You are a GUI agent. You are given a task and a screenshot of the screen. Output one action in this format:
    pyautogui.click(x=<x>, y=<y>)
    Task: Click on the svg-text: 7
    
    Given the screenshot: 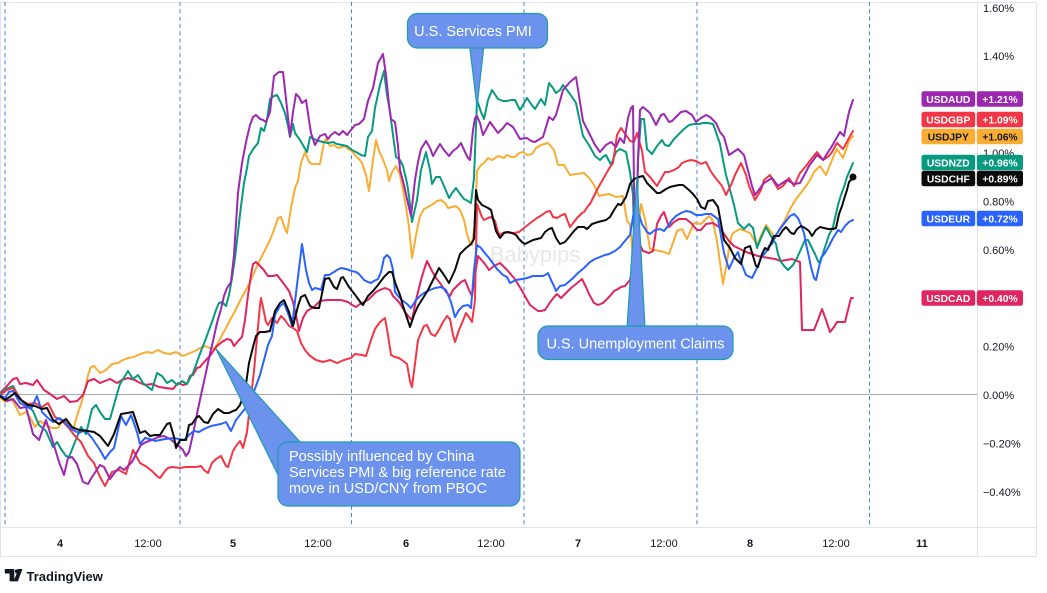 What is the action you would take?
    pyautogui.click(x=578, y=544)
    